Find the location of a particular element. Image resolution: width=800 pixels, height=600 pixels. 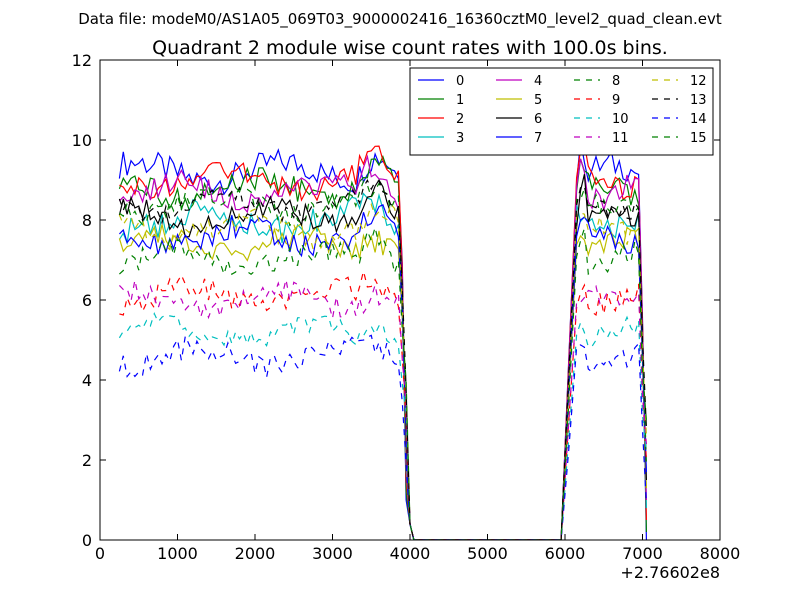

legend-label-3: 3 is located at coordinates (460, 138).